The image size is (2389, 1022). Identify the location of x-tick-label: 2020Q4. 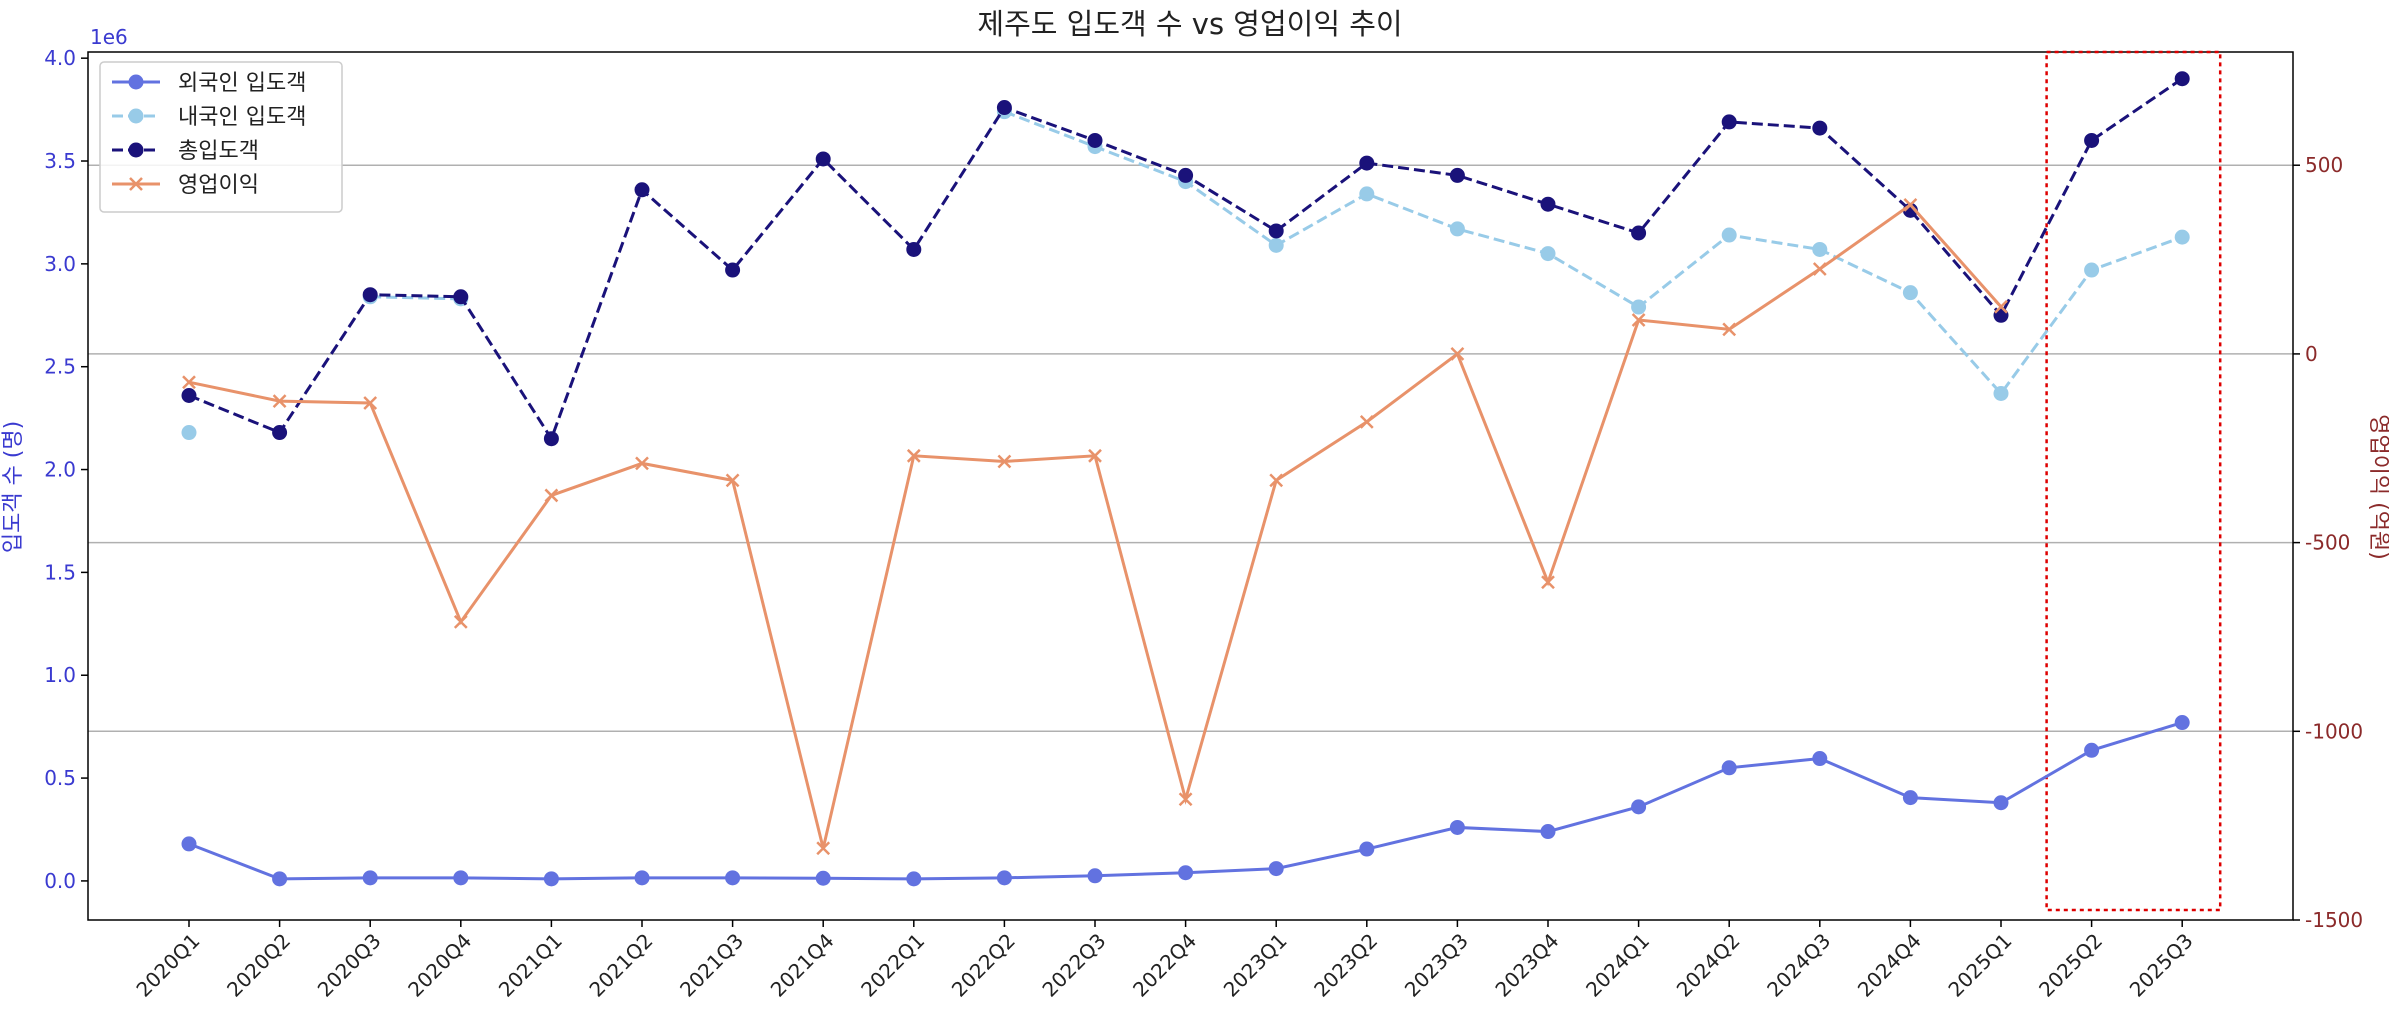
(439, 965).